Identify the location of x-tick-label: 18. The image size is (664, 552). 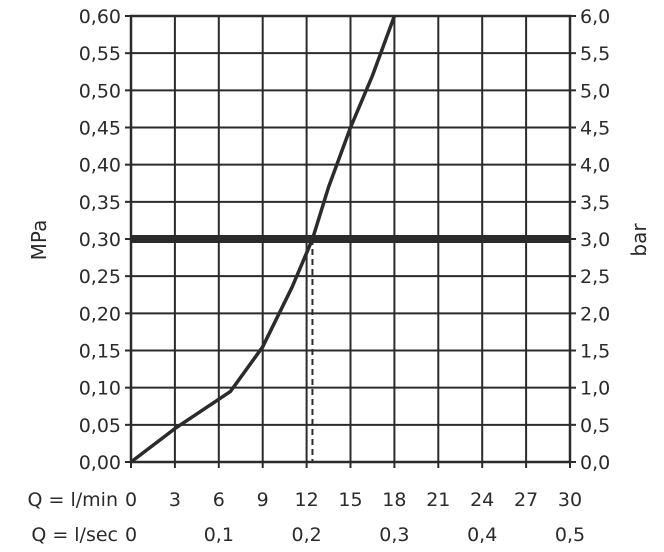
(394, 500).